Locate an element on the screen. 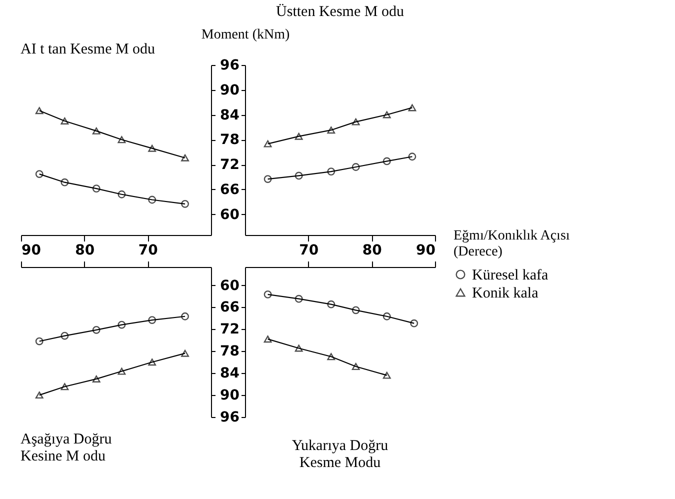  x-axis-title: Eğmı/Konıklık Açısı (Derece) is located at coordinates (512, 244).